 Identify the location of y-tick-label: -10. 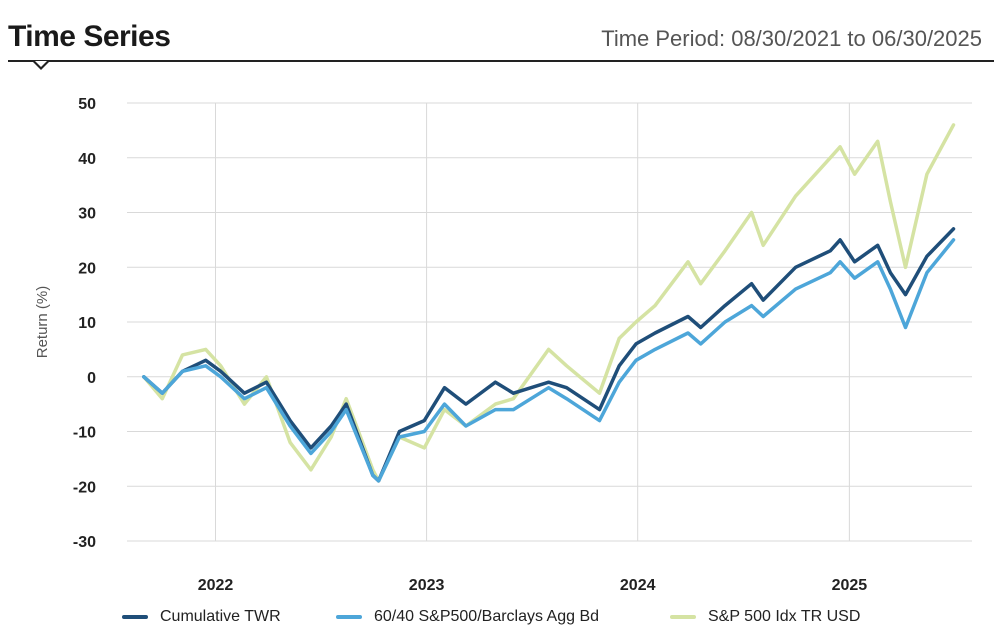
(84, 433).